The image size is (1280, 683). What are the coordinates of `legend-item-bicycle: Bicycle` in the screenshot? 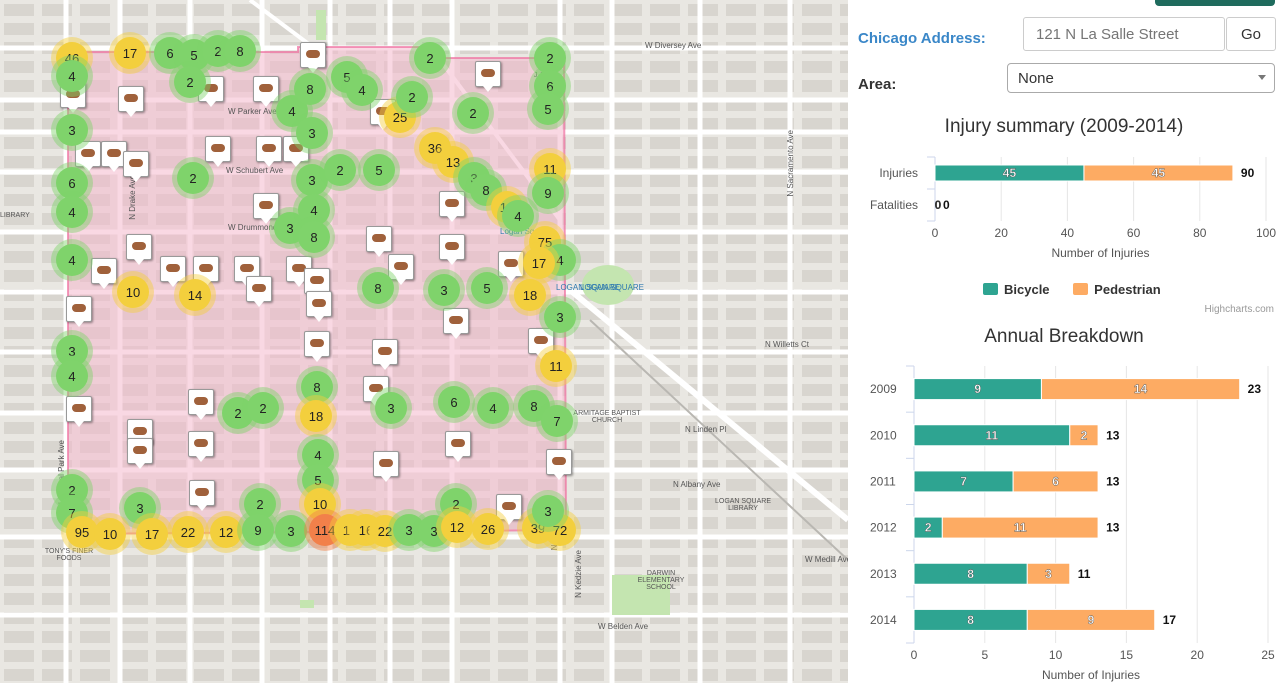 It's located at (1016, 289).